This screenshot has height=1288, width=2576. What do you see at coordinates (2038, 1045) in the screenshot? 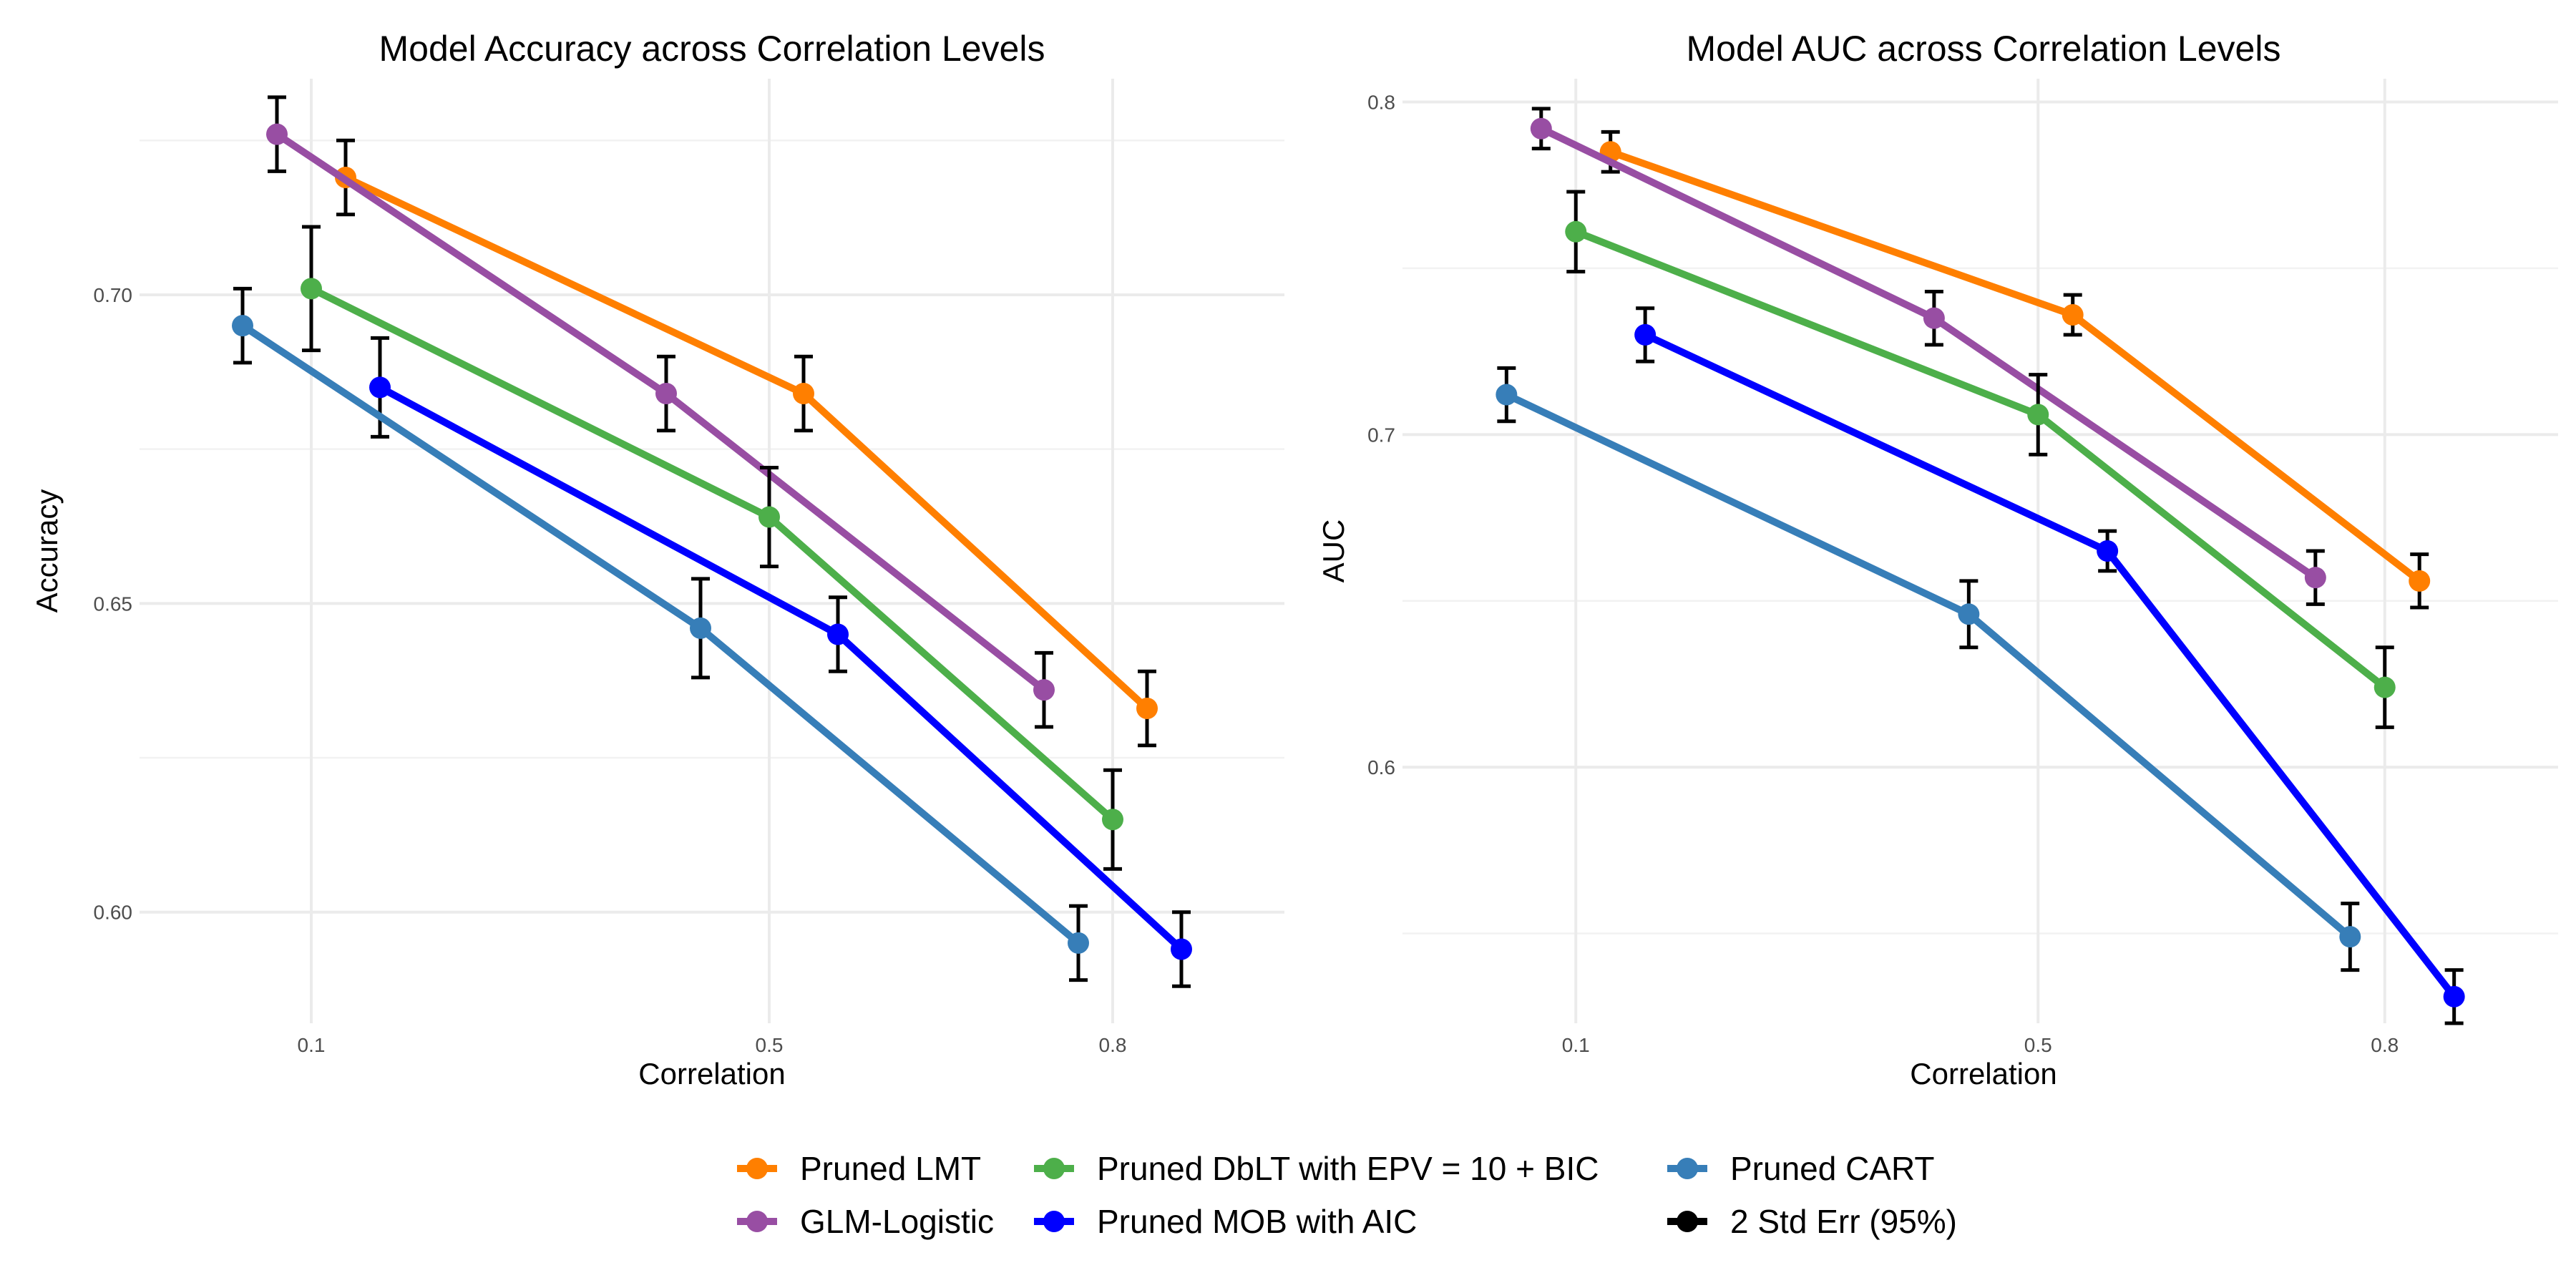
I see `auc-x-tick-label: 0.5` at bounding box center [2038, 1045].